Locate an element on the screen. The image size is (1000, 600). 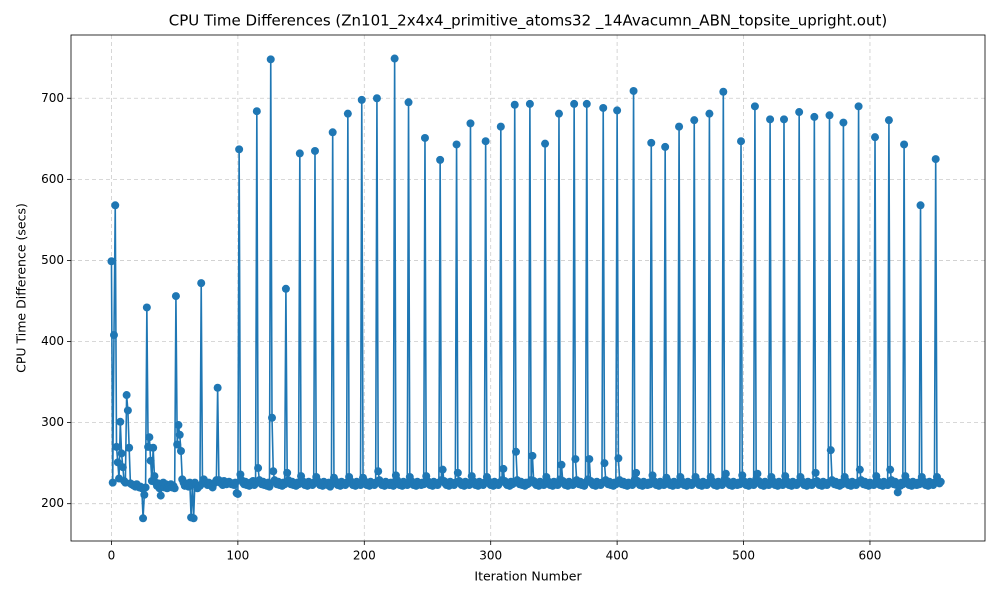
x-tick-label: 500 is located at coordinates (743, 556).